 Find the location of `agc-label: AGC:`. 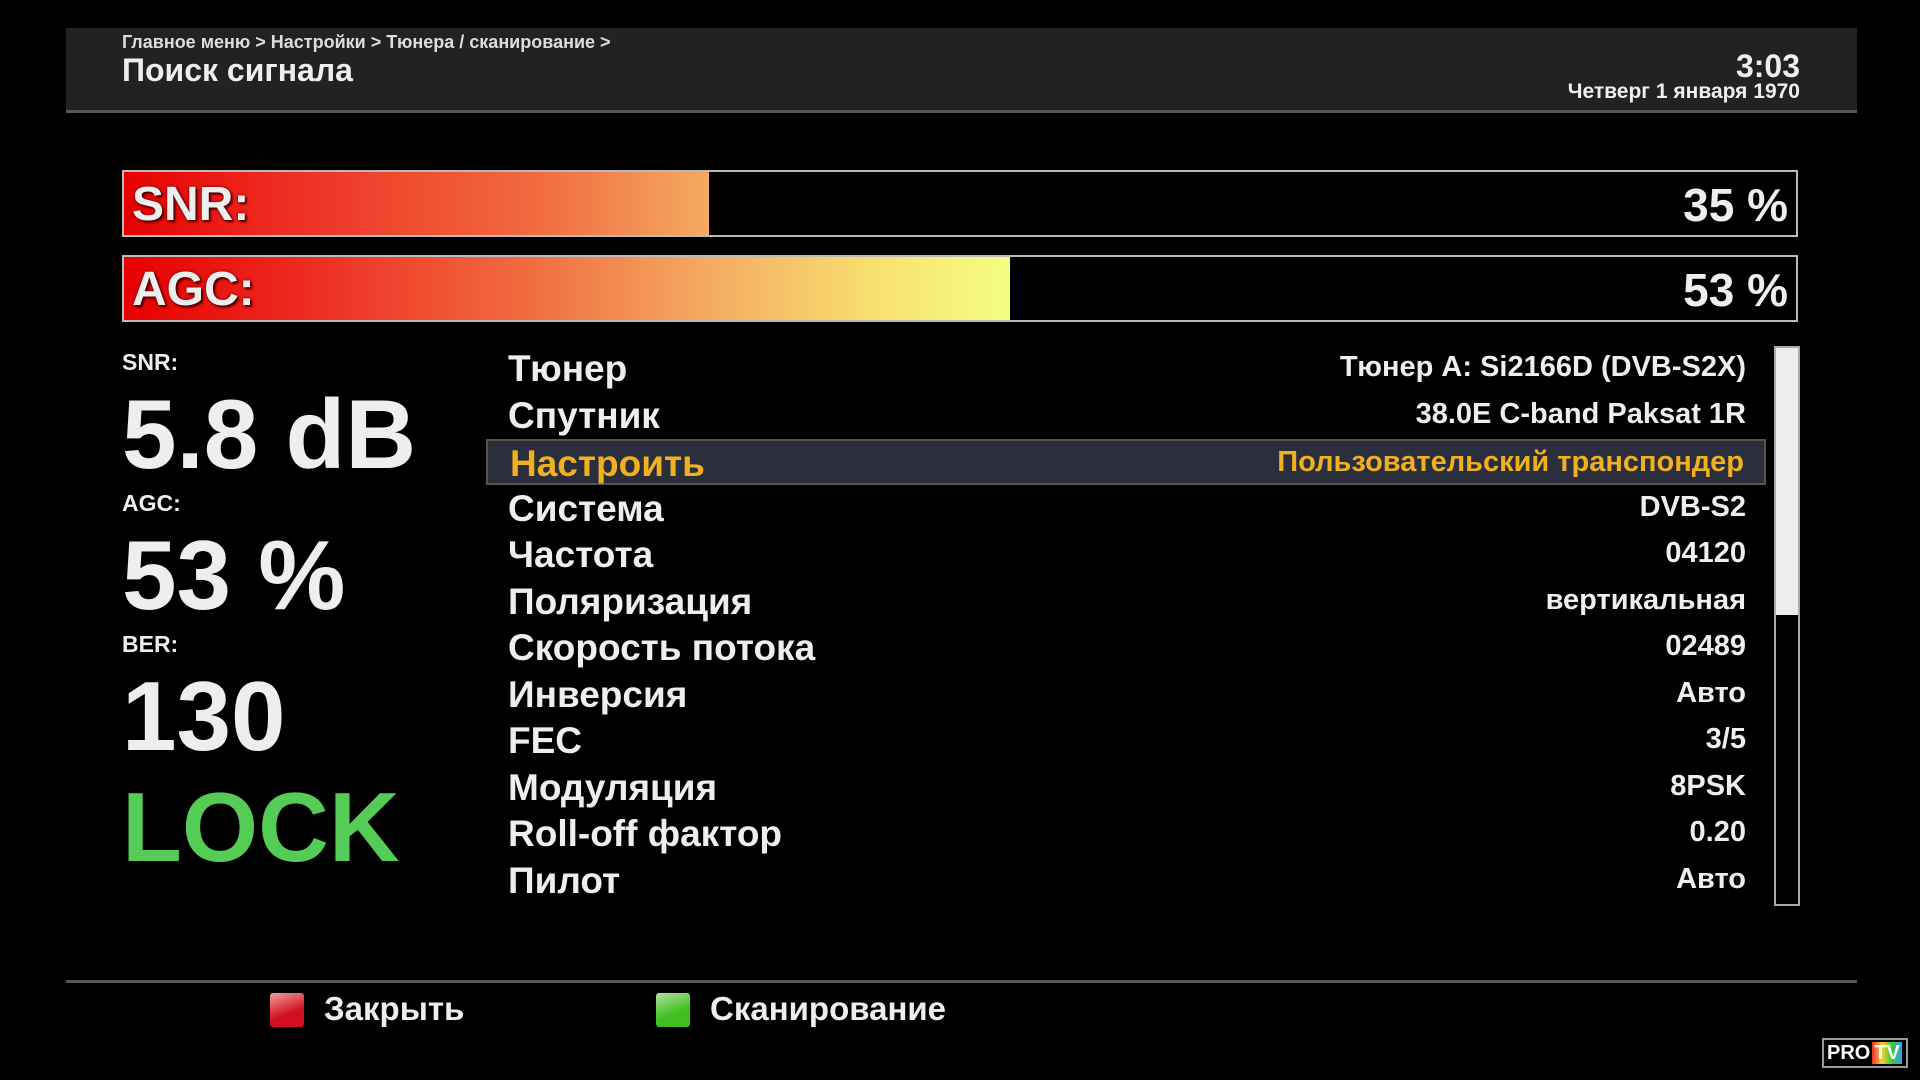

agc-label: AGC: is located at coordinates (151, 503).